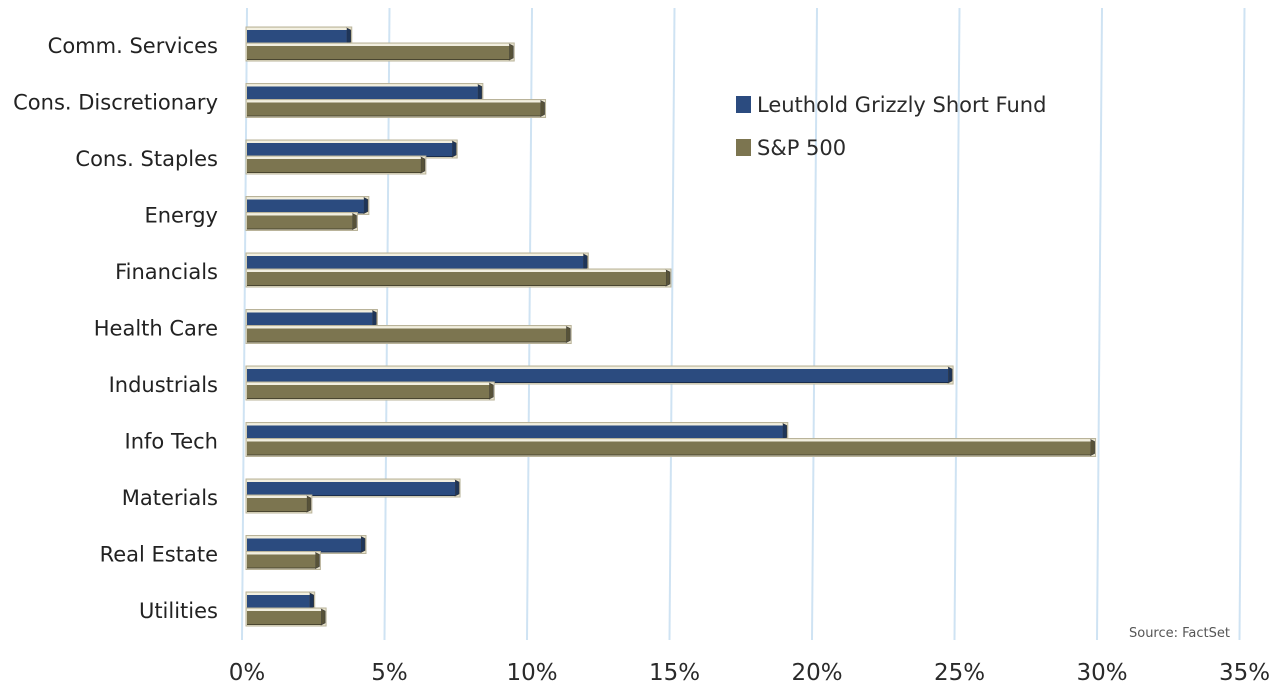  Describe the element at coordinates (1244, 673) in the screenshot. I see `x-tick-label: 35%` at that location.